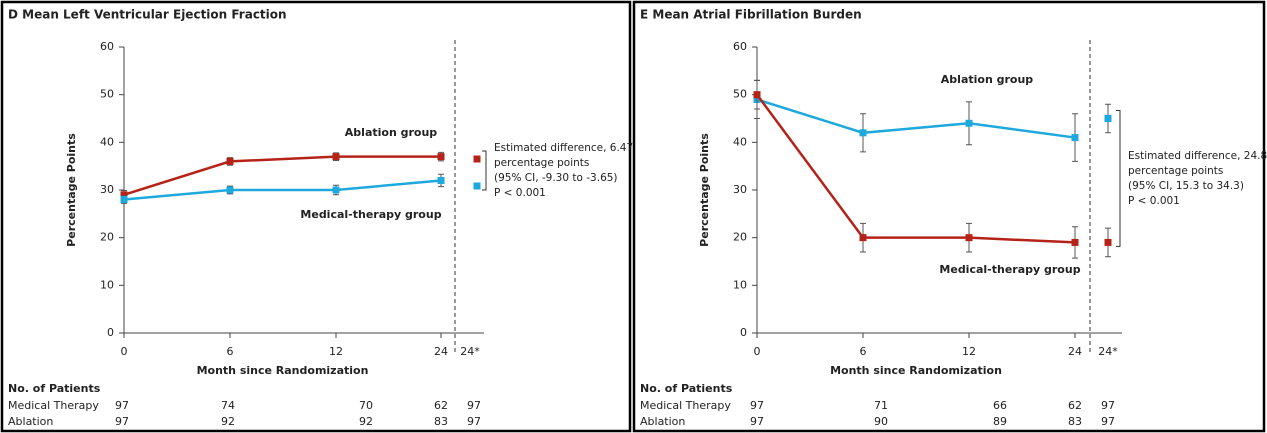 The image size is (1267, 433). What do you see at coordinates (881, 421) in the screenshot?
I see `count: 90` at bounding box center [881, 421].